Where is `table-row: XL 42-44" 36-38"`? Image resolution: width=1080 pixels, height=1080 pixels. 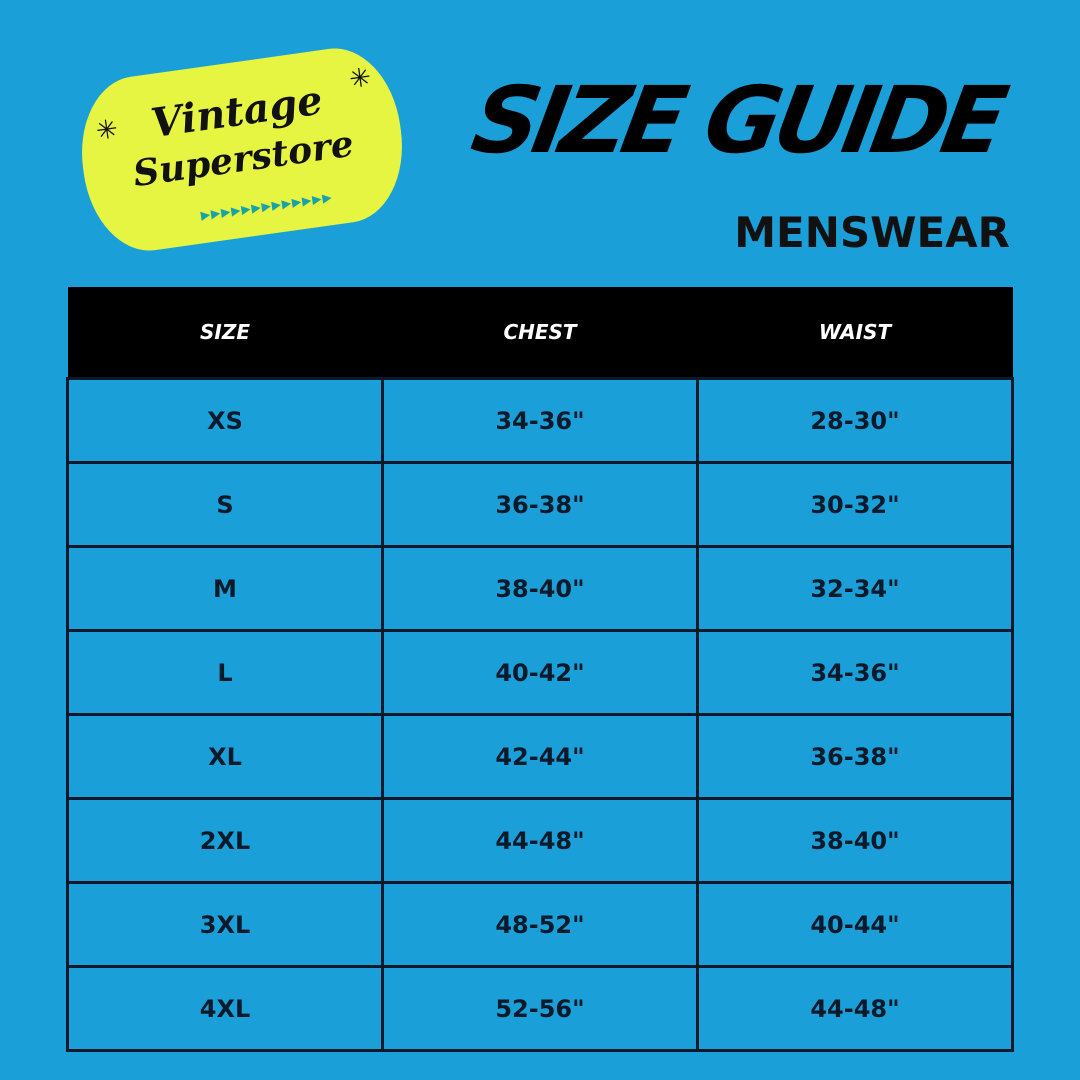 table-row: XL 42-44" 36-38" is located at coordinates (540, 756).